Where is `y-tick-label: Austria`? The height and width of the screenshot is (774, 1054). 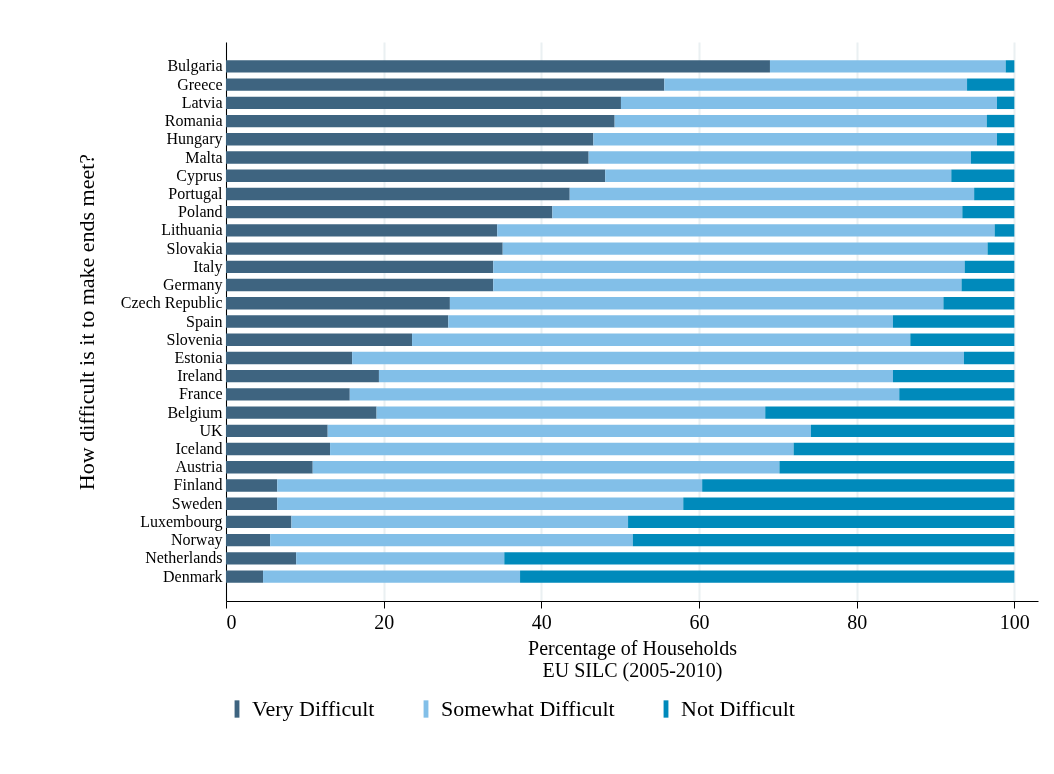 y-tick-label: Austria is located at coordinates (199, 467).